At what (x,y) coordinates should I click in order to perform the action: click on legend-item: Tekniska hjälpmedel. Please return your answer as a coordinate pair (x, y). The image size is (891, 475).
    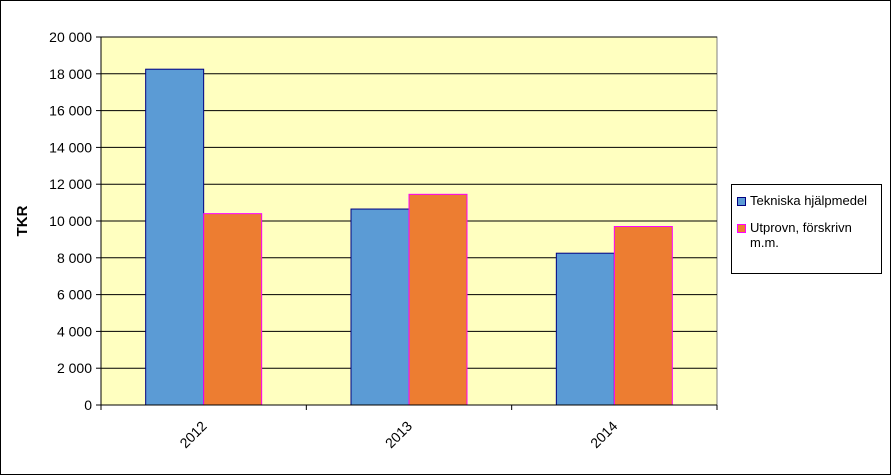
    Looking at the image, I should click on (807, 200).